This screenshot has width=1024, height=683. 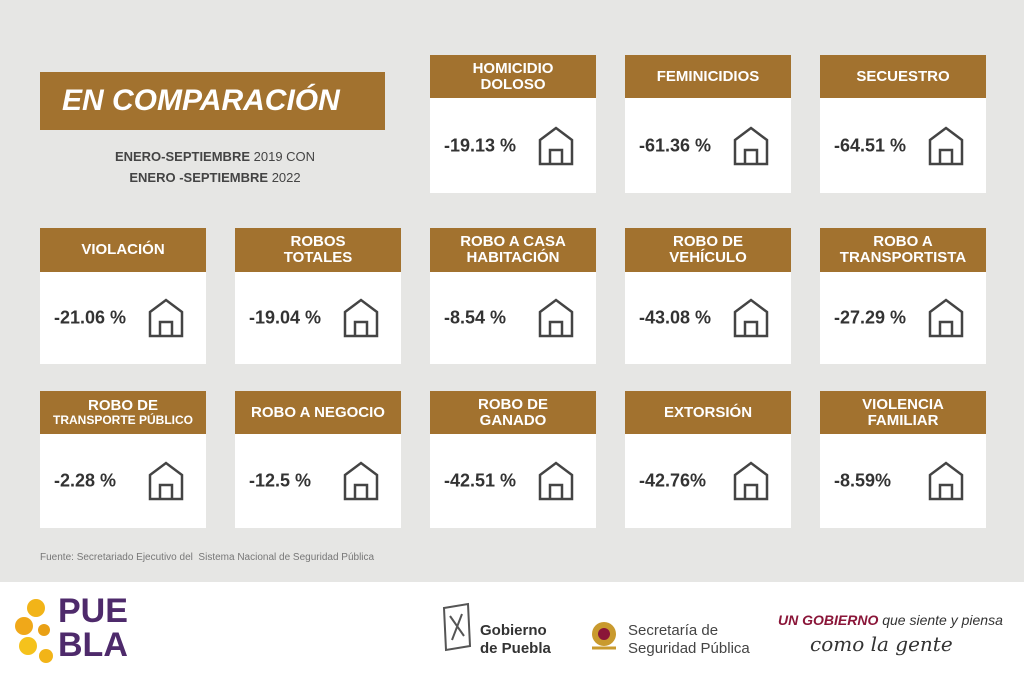 I want to click on card-value: -61.36 %, so click(x=675, y=145).